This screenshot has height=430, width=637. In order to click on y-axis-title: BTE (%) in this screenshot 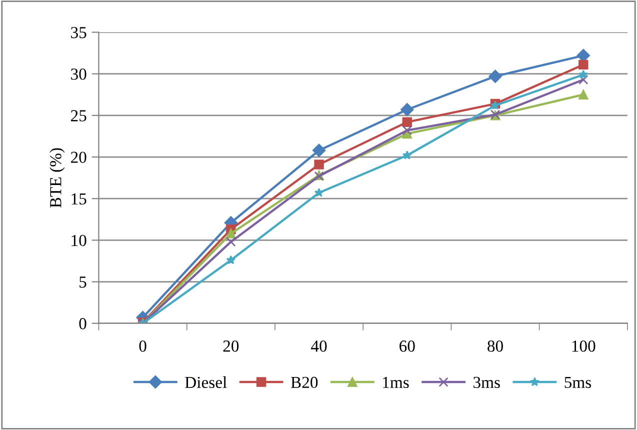, I will do `click(57, 178)`.